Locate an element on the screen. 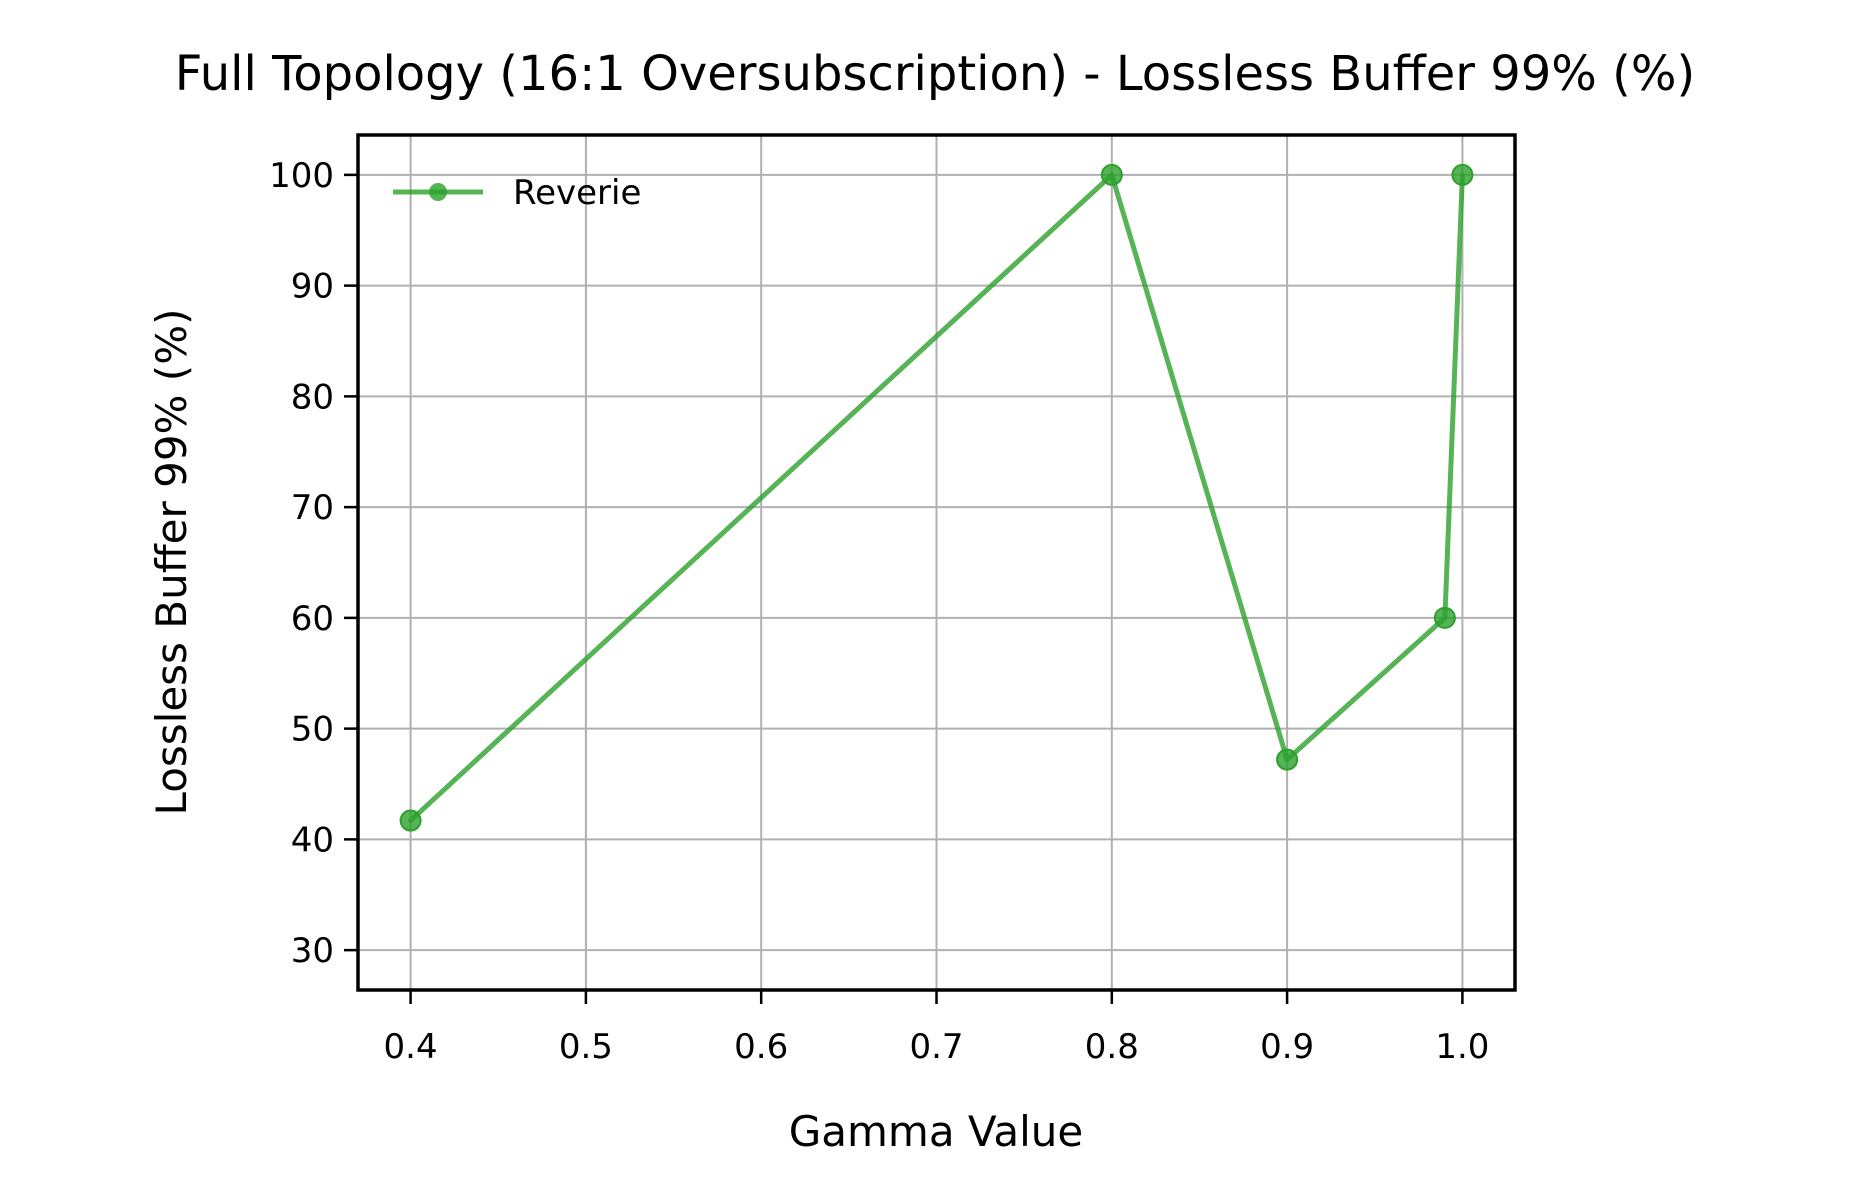 The width and height of the screenshot is (1859, 1202). y-axis-label: Lossless Buffer 99% (%) is located at coordinates (171, 562).